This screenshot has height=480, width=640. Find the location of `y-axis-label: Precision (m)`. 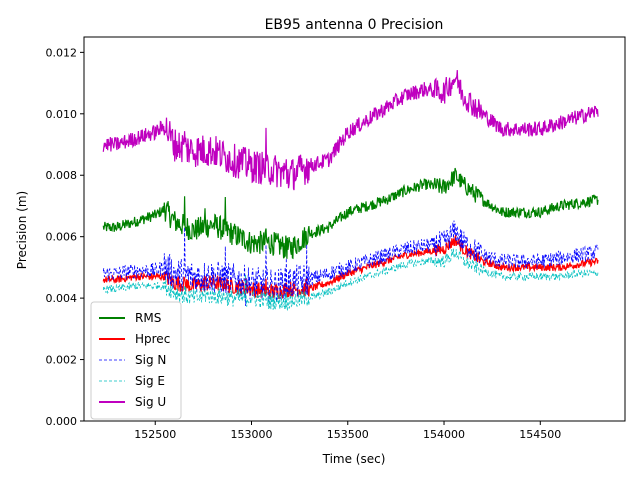

y-axis-label: Precision (m) is located at coordinates (22, 230).